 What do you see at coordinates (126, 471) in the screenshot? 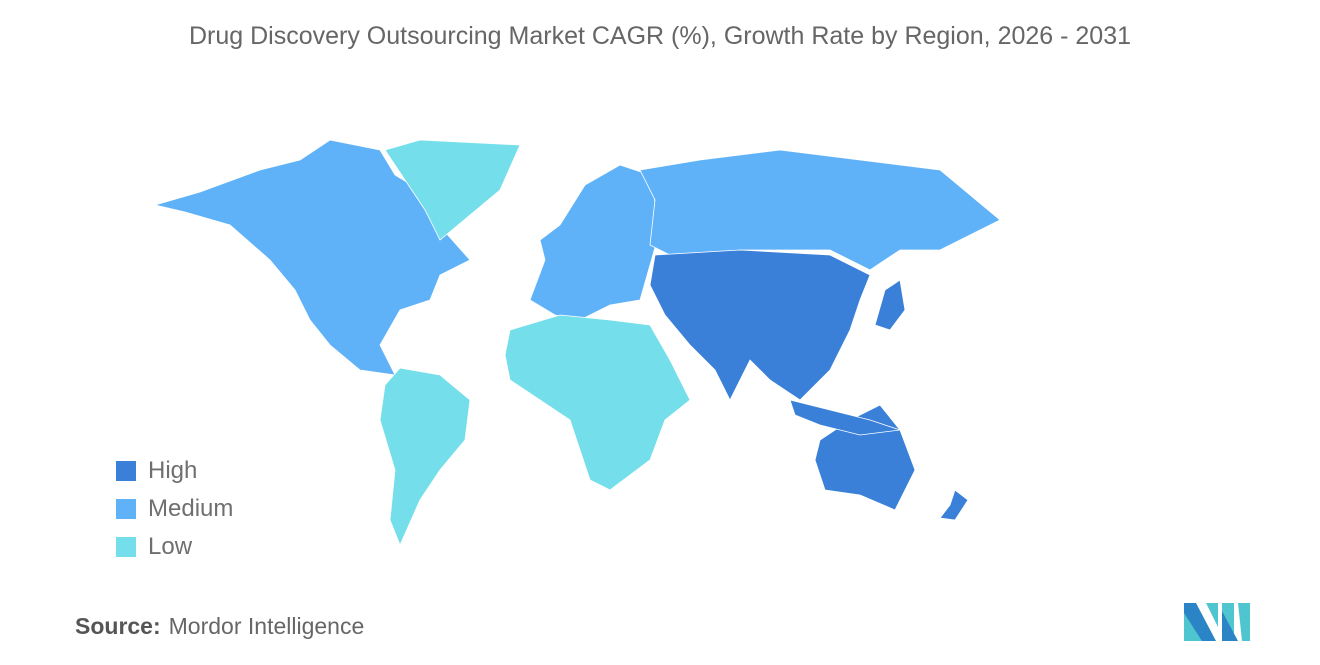
I see `legend-swatch-high` at bounding box center [126, 471].